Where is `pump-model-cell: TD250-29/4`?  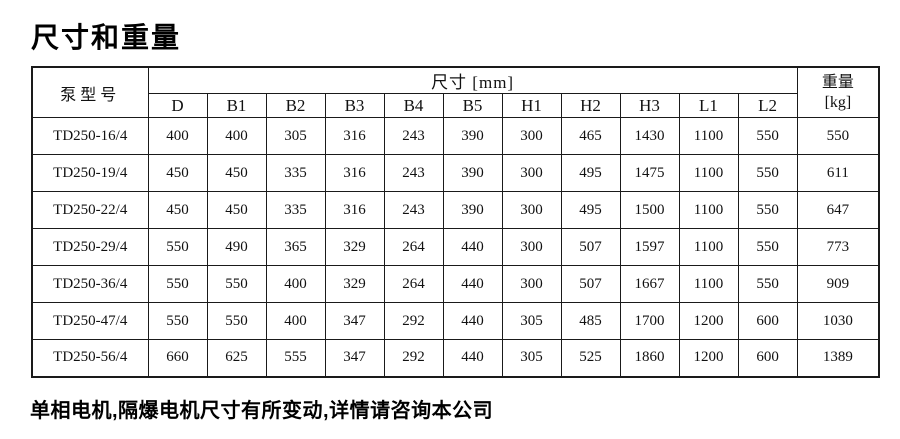
pump-model-cell: TD250-29/4 is located at coordinates (90, 247).